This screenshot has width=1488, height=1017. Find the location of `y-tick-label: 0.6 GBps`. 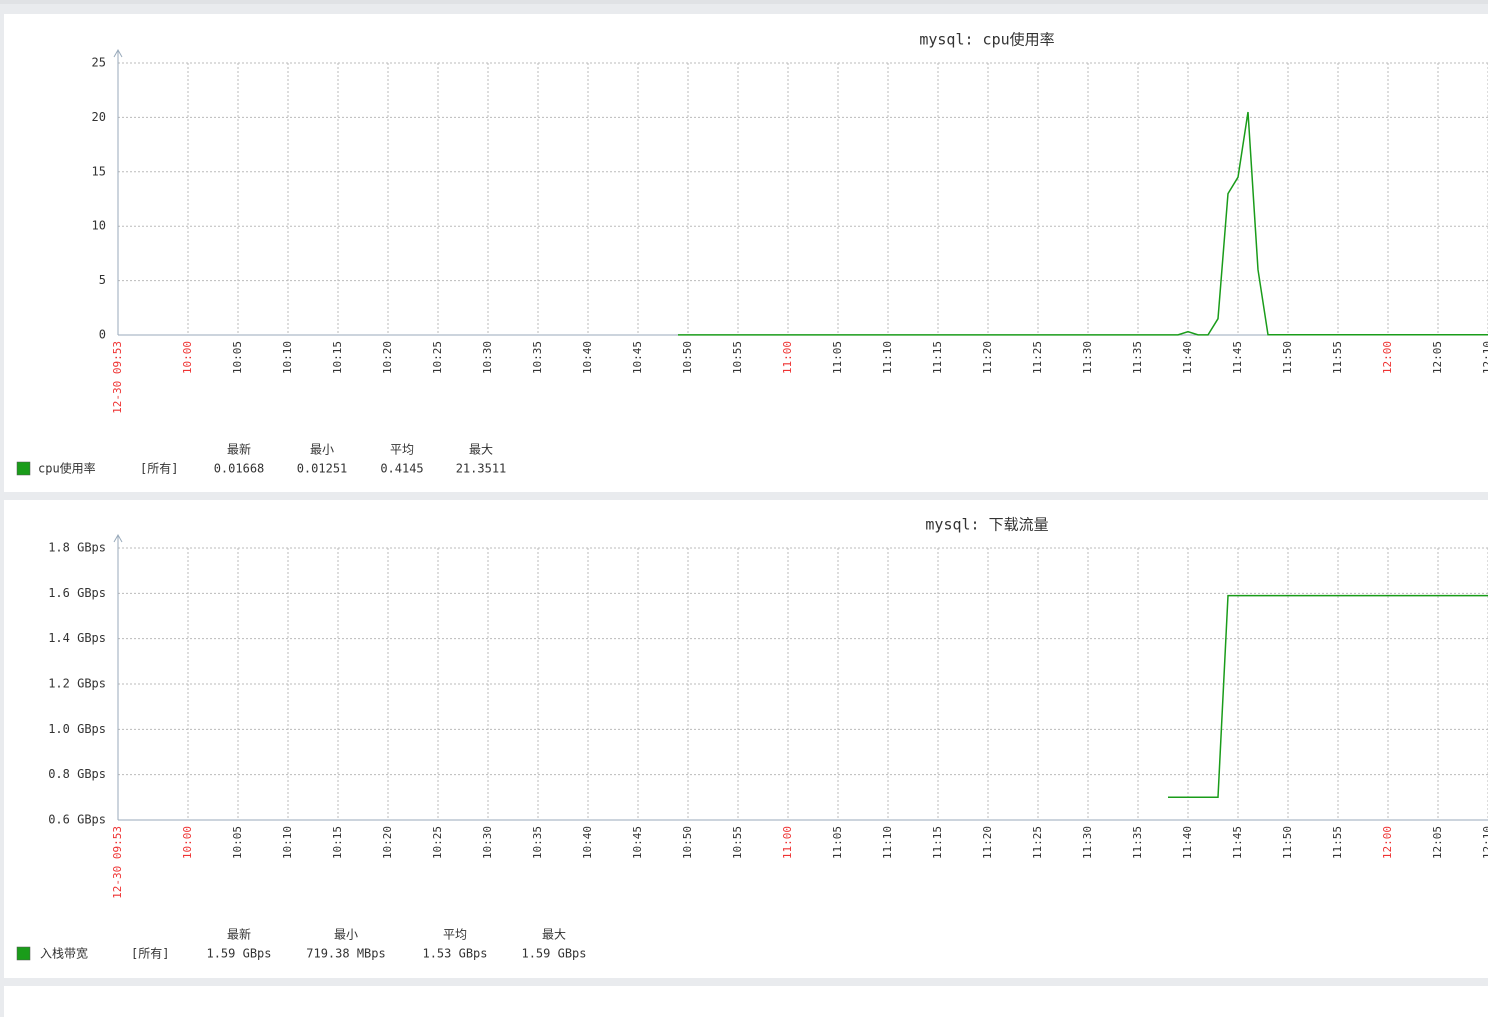

y-tick-label: 0.6 GBps is located at coordinates (77, 820).